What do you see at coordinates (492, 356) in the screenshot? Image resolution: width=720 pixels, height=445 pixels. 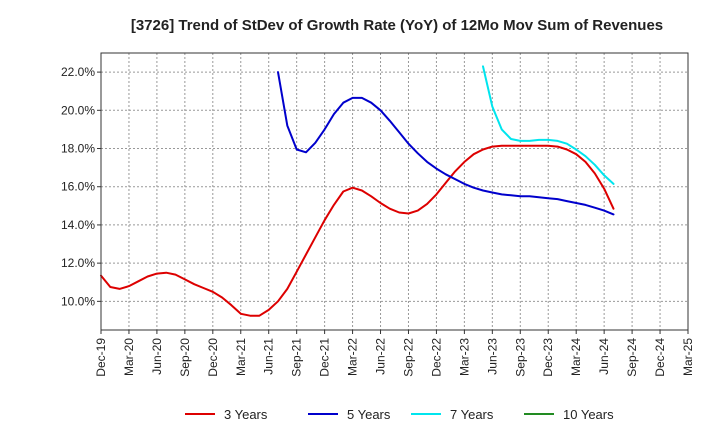 I see `x-tick-label: Jun-23` at bounding box center [492, 356].